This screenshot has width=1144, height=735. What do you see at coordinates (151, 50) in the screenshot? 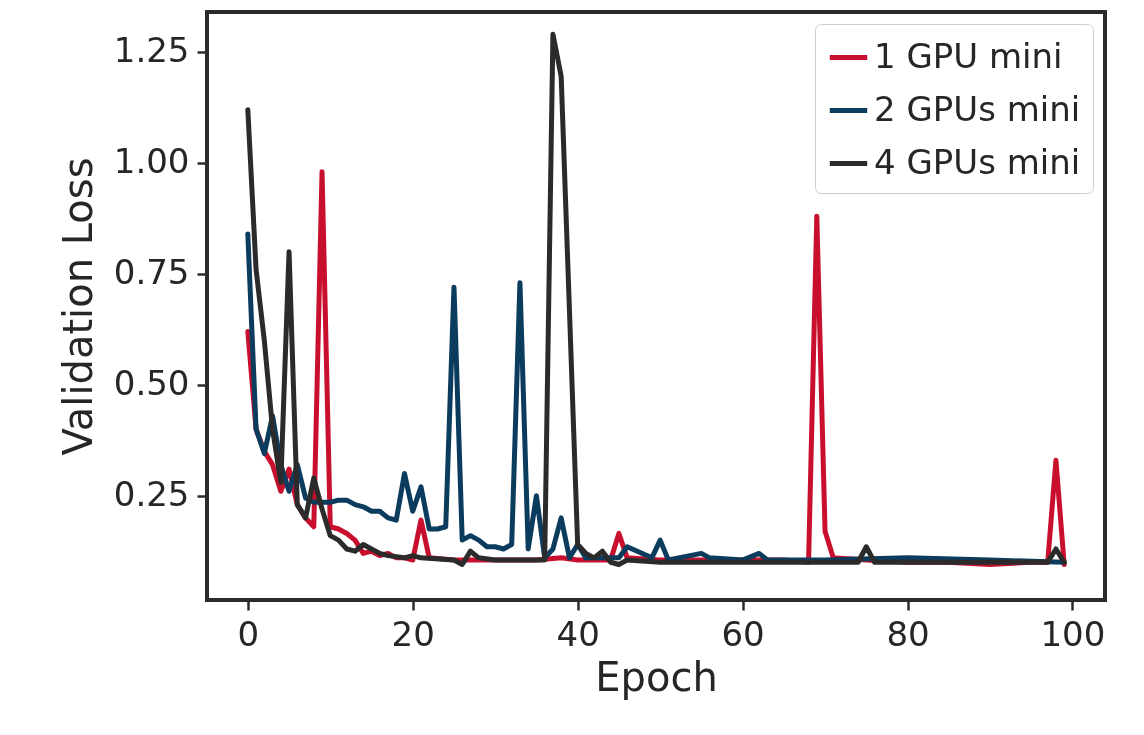
I see `y-tick-label: 1.25` at bounding box center [151, 50].